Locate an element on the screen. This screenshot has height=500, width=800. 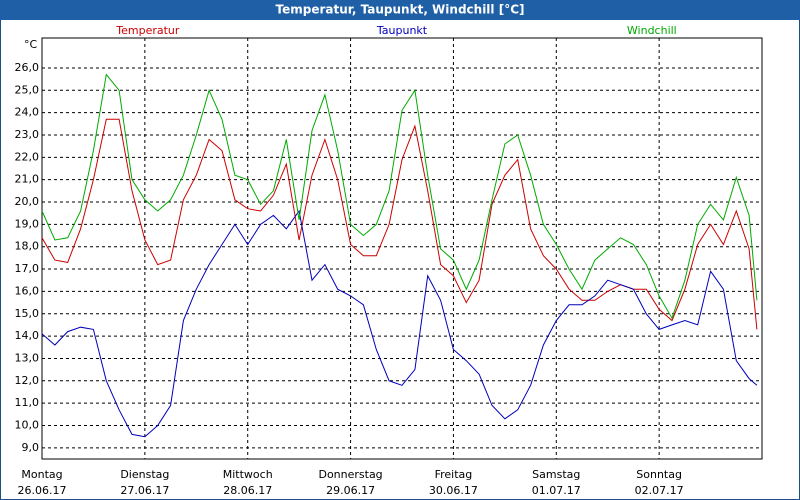
y-tick-label: 9,0 is located at coordinates (31, 447).